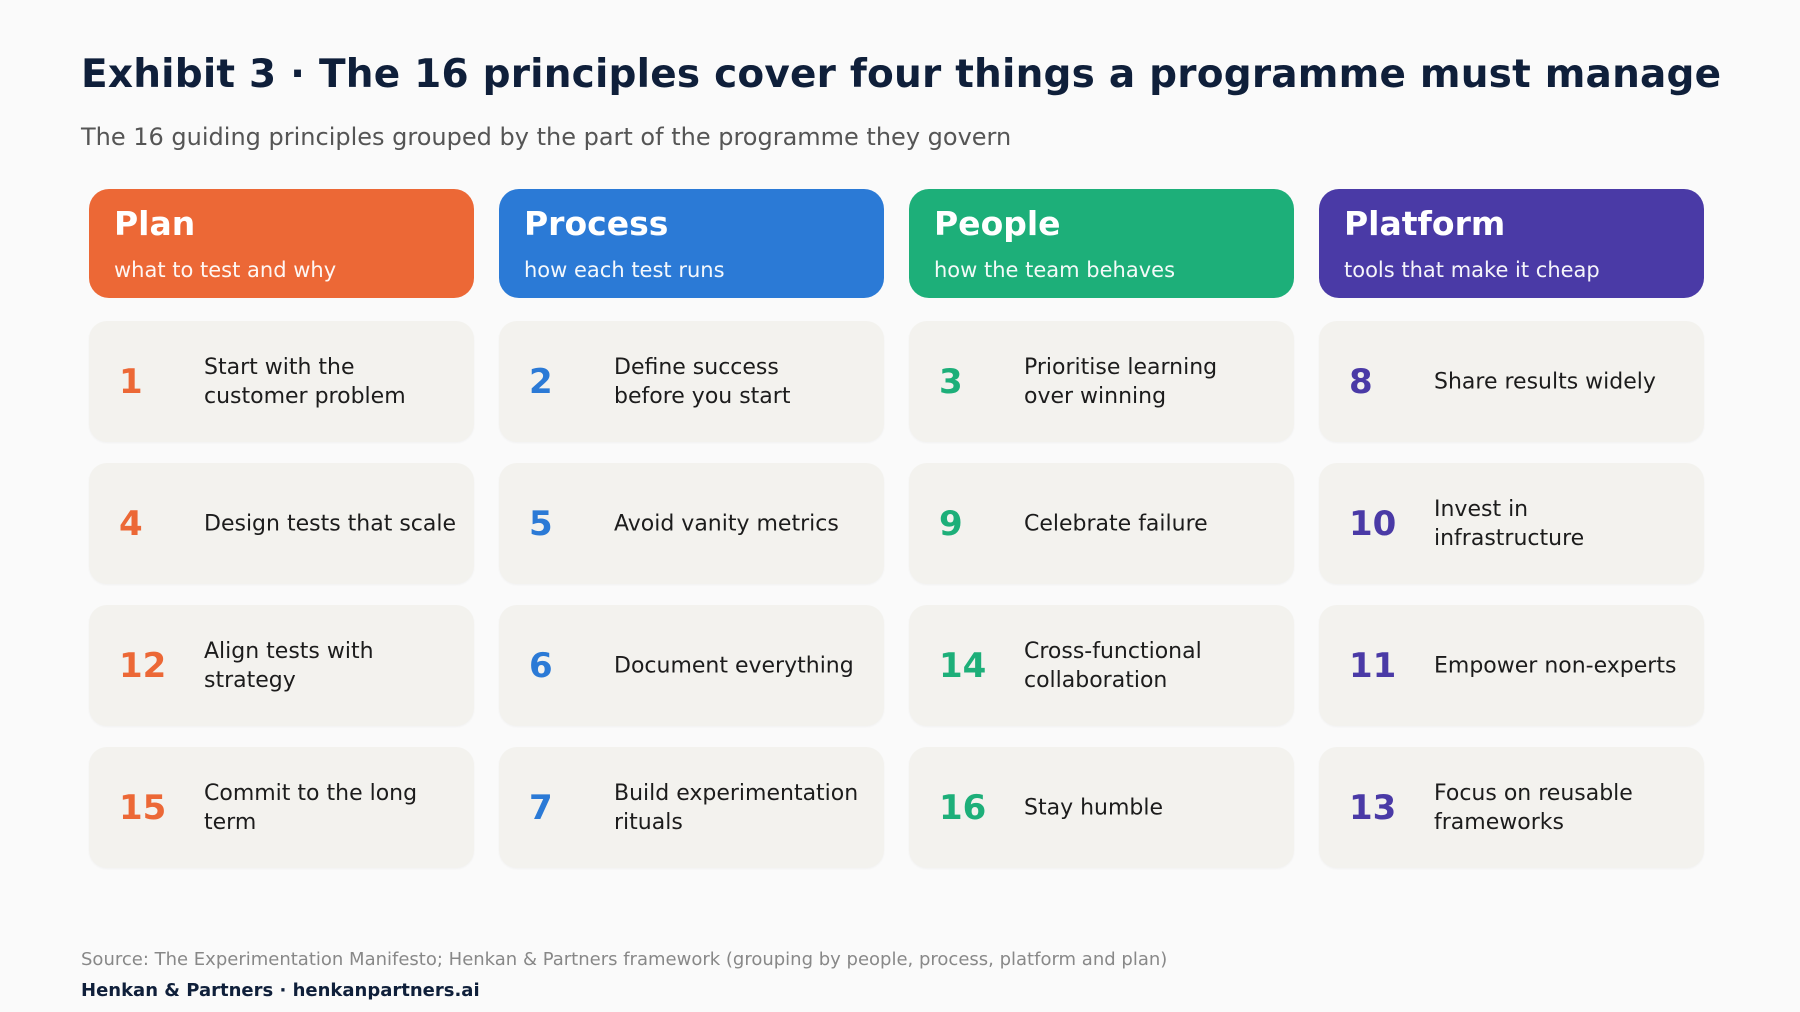  What do you see at coordinates (281, 243) in the screenshot?
I see `column-header: Plan what to test and why` at bounding box center [281, 243].